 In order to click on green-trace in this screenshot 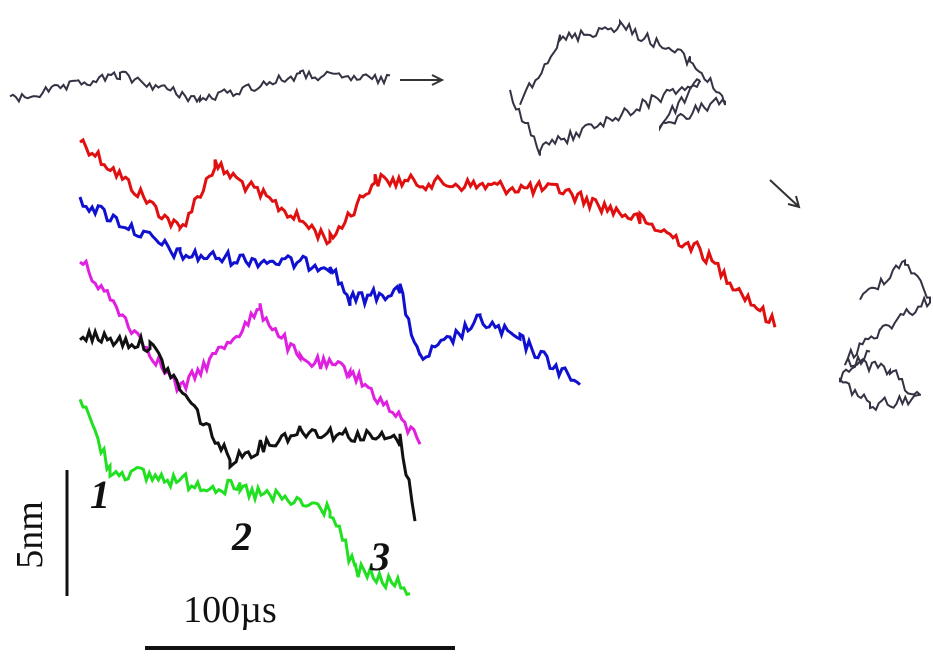, I will do `click(244, 497)`.